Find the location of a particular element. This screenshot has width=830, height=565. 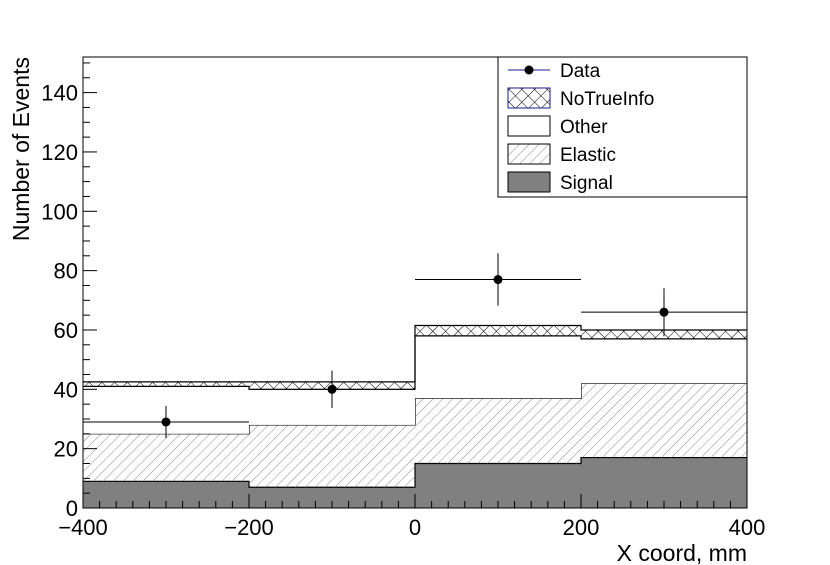

y-tick-label: 140 is located at coordinates (59, 93).